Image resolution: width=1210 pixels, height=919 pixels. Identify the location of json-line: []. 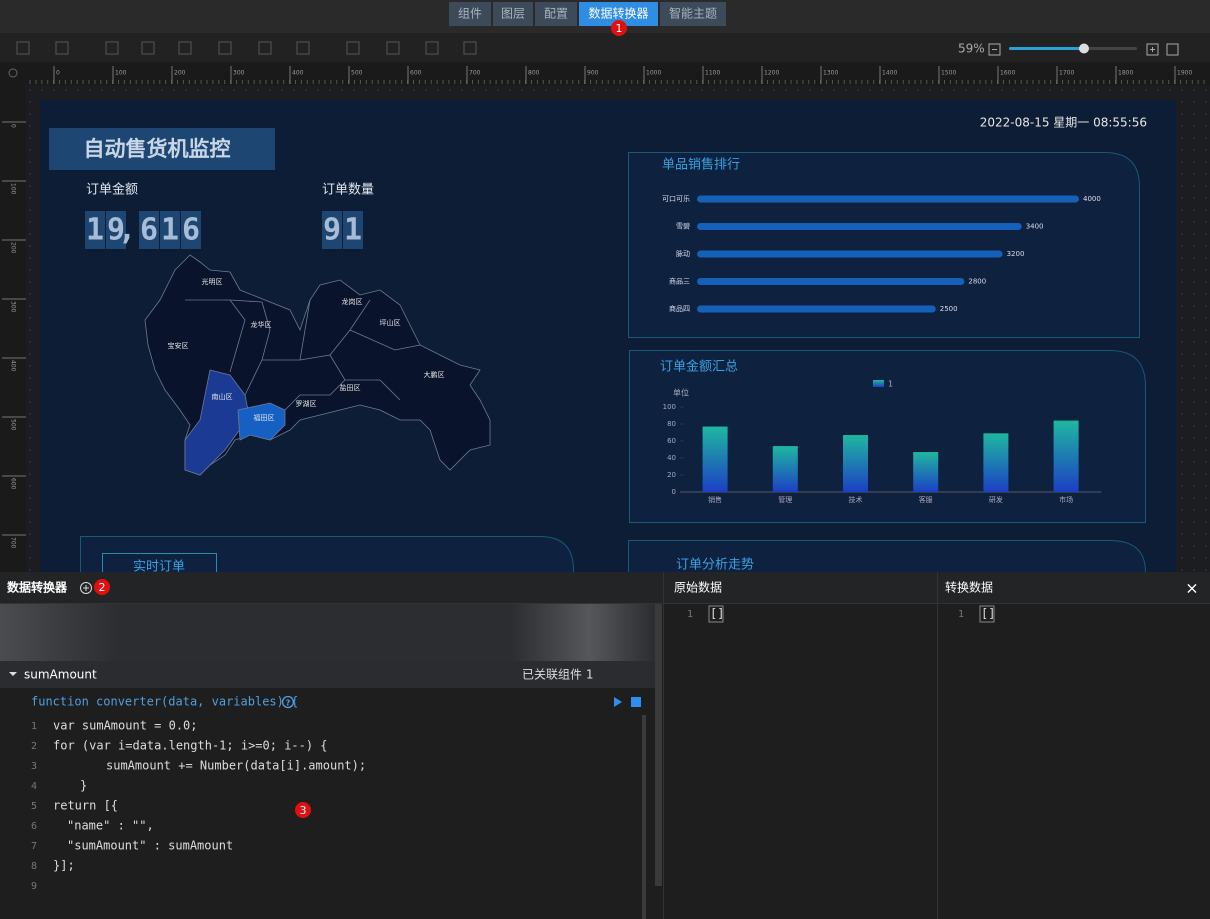
(717, 614).